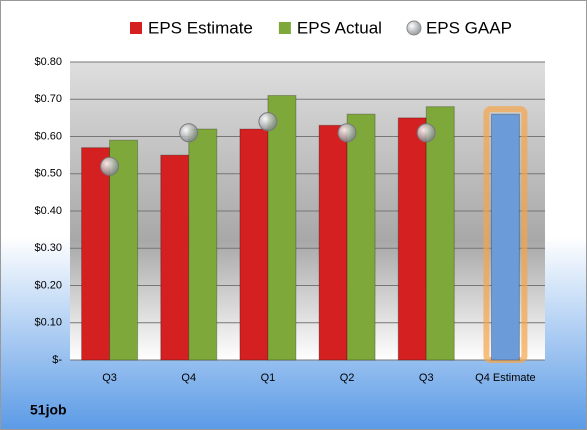  Describe the element at coordinates (48, 174) in the screenshot. I see `y-tick-label: $0.50` at that location.